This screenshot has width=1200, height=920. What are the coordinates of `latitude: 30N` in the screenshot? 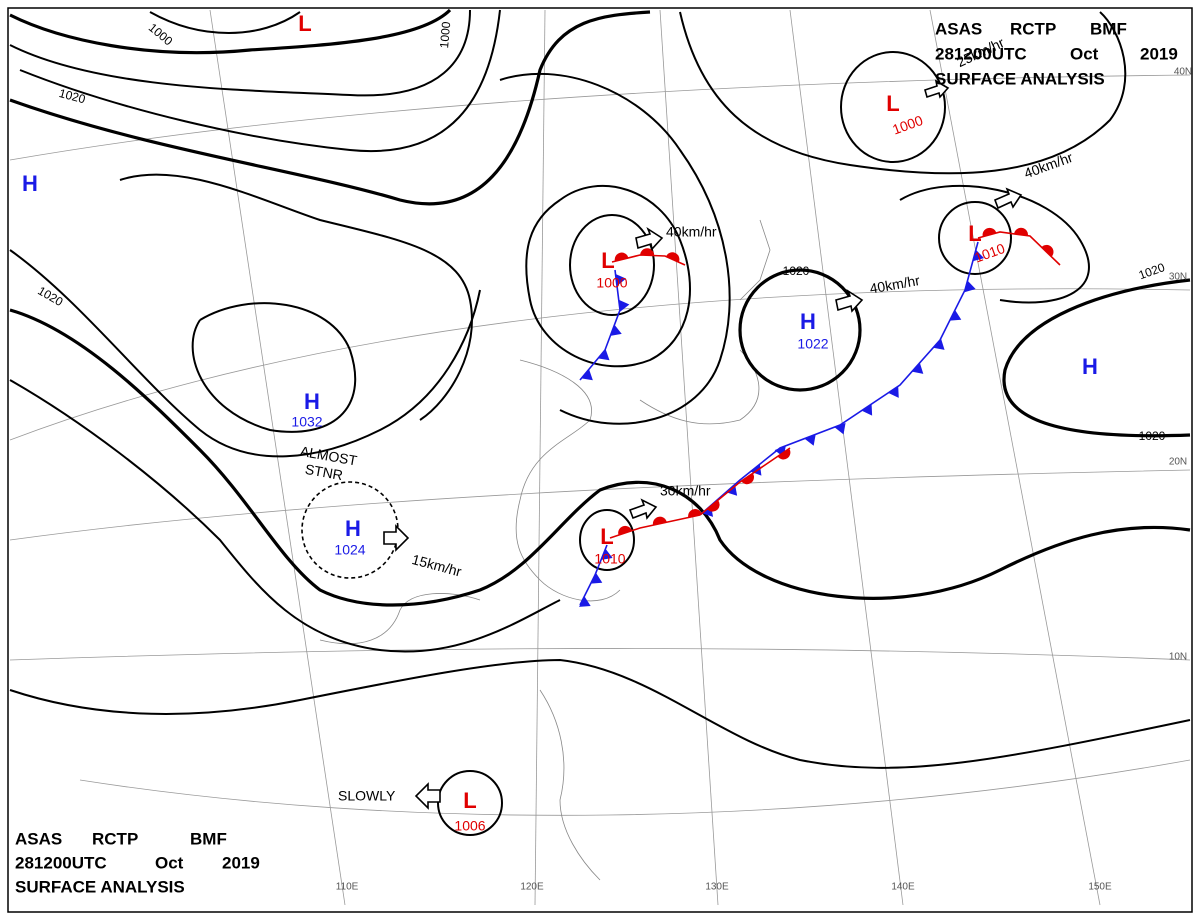 It's located at (1178, 277).